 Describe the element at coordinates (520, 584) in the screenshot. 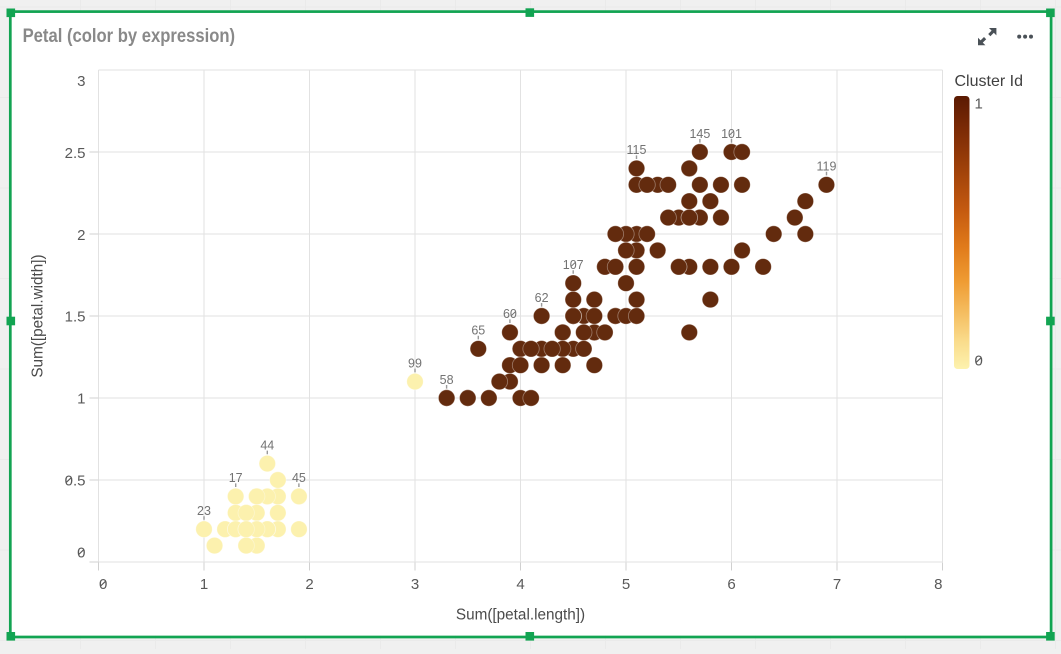

I see `svg-text: 4` at that location.